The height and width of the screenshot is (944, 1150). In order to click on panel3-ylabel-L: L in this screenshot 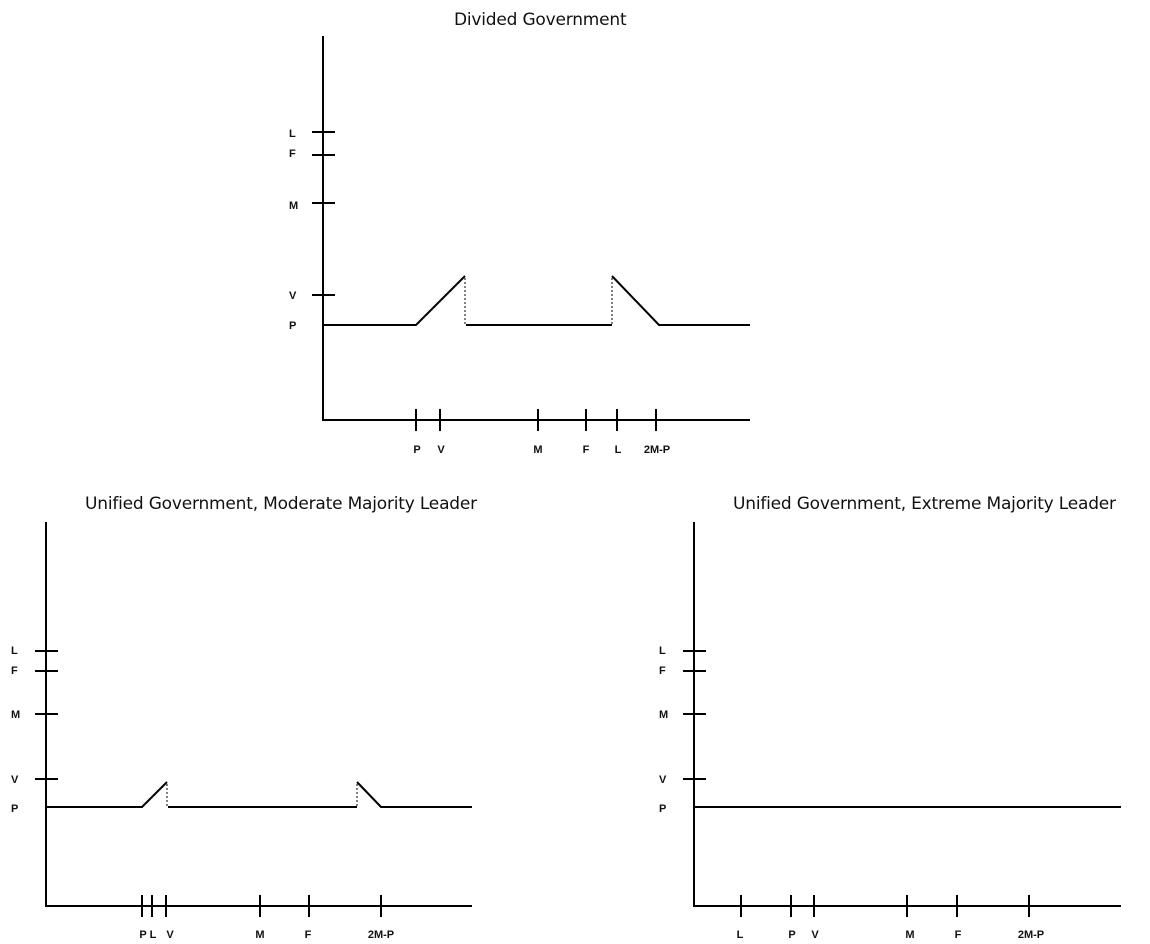, I will do `click(662, 651)`.